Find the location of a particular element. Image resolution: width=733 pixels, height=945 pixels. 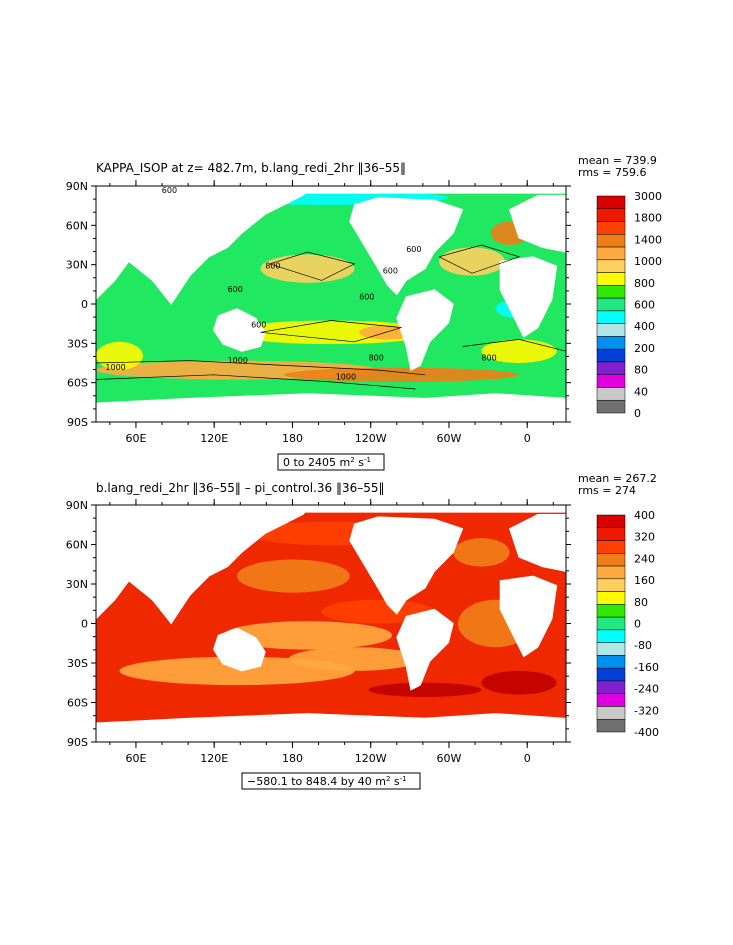

range-box is located at coordinates (331, 781).